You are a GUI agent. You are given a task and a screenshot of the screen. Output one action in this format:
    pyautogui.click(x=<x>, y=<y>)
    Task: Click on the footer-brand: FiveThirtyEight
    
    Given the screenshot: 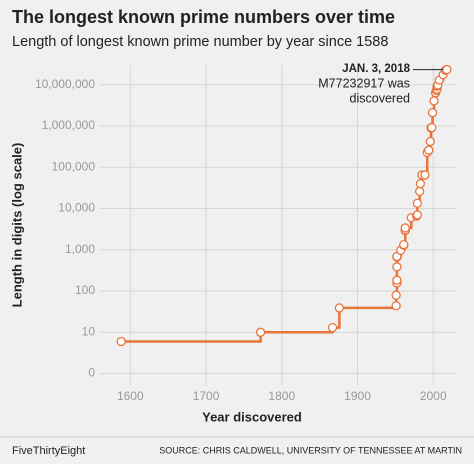 What is the action you would take?
    pyautogui.click(x=48, y=451)
    